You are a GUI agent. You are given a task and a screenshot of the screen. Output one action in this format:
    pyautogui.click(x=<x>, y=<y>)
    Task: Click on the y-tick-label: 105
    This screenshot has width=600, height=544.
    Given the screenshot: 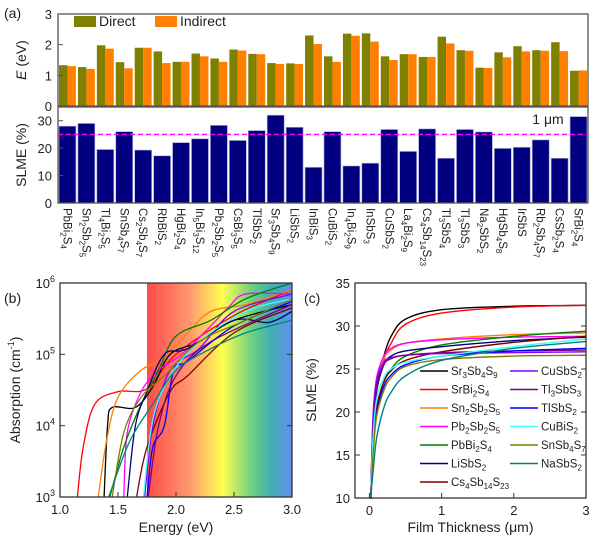 What is the action you would take?
    pyautogui.click(x=45, y=353)
    